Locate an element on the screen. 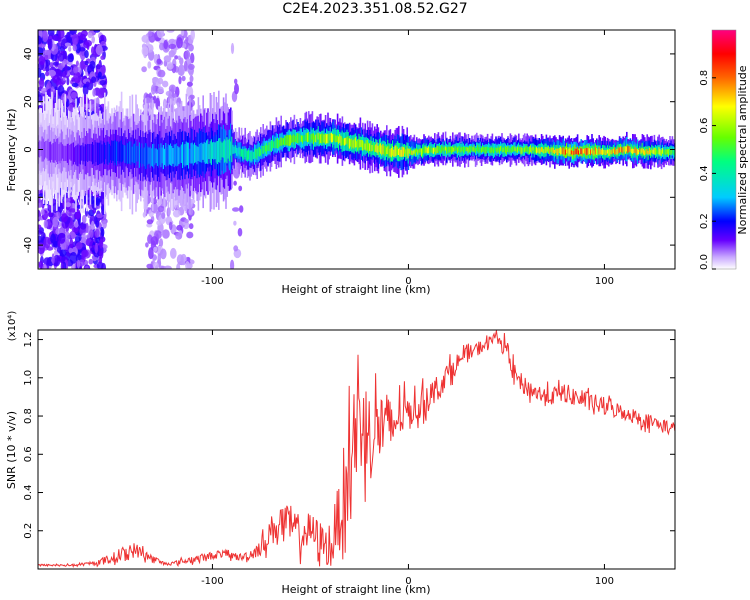  snr-y-tick-label: 0.8 is located at coordinates (28, 416).